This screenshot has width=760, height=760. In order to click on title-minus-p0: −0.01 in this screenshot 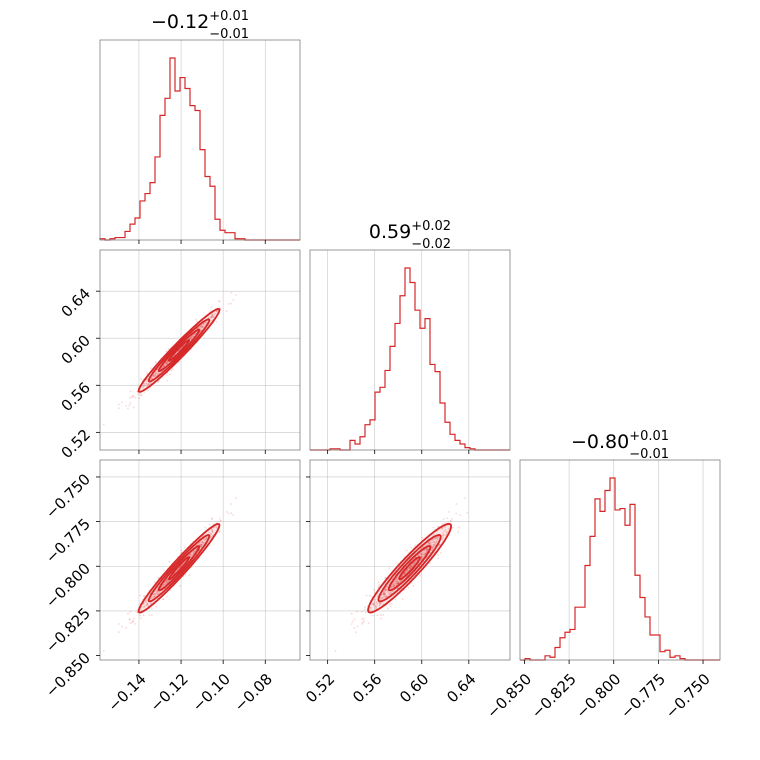, I will do `click(229, 34)`.